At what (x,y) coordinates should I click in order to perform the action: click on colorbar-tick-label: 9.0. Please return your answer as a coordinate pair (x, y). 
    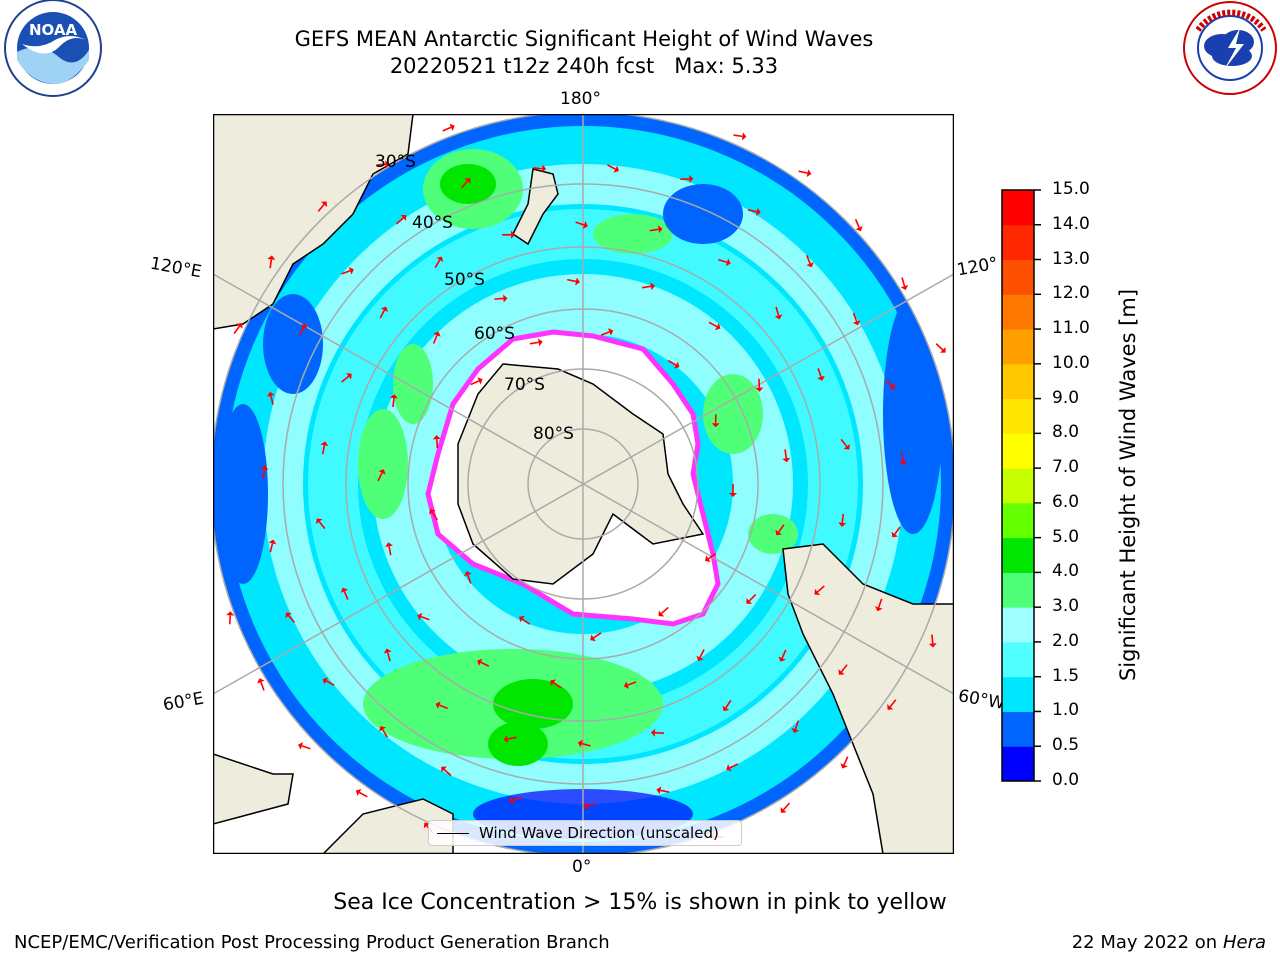
    Looking at the image, I should click on (1066, 397).